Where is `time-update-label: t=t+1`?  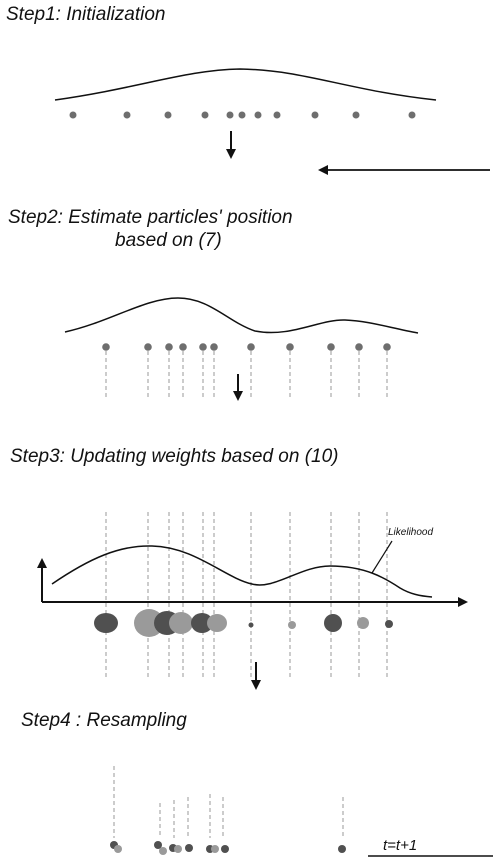
time-update-label: t=t+1 is located at coordinates (400, 845).